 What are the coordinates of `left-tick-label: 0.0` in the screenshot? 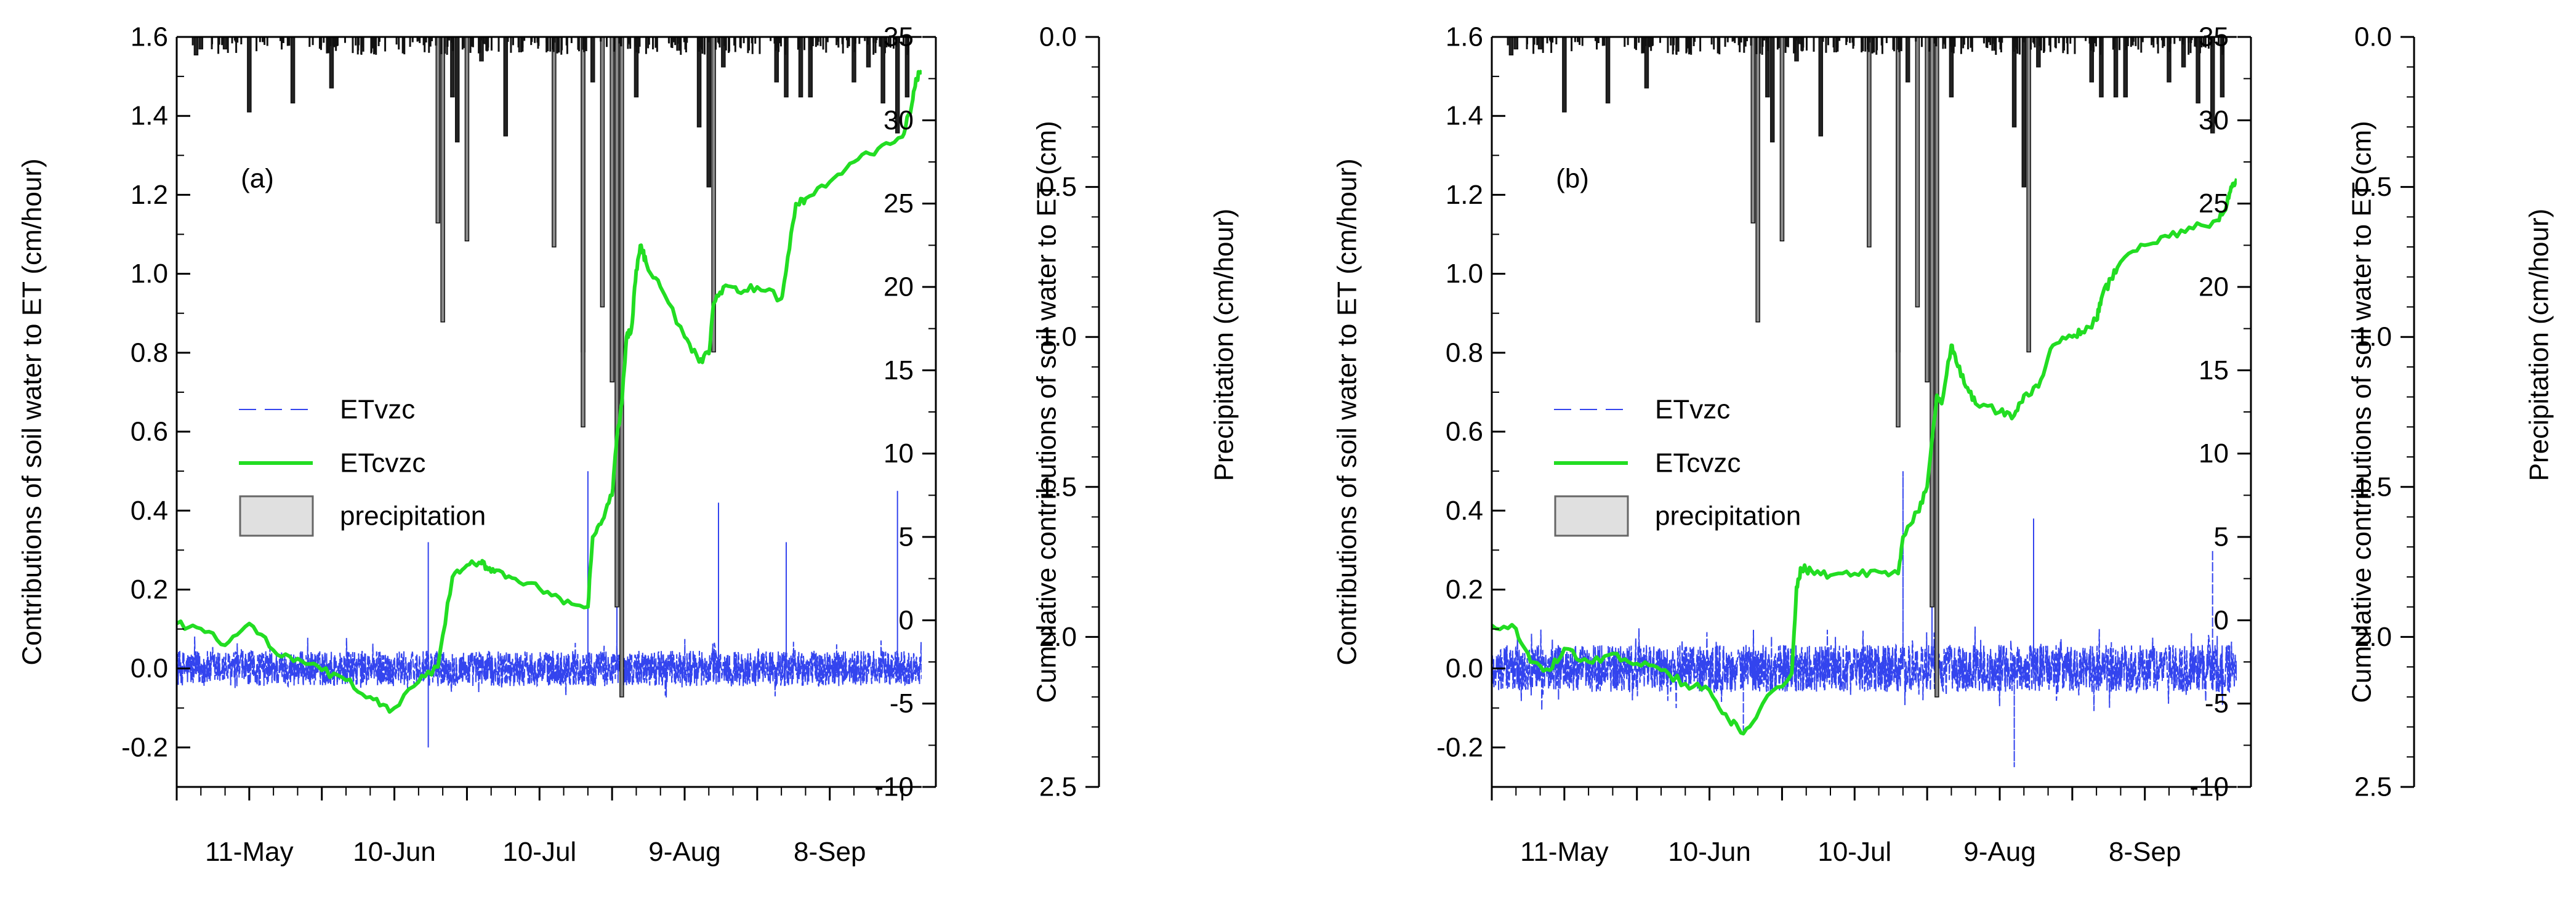 It's located at (1464, 668).